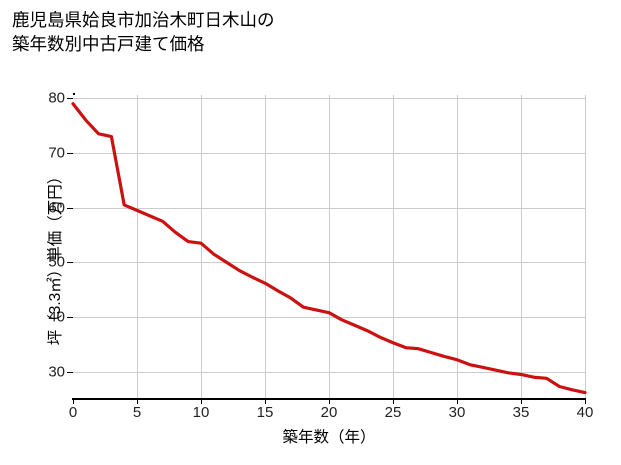 This screenshot has height=465, width=621. I want to click on y-tick-label-80: 80, so click(56, 98).